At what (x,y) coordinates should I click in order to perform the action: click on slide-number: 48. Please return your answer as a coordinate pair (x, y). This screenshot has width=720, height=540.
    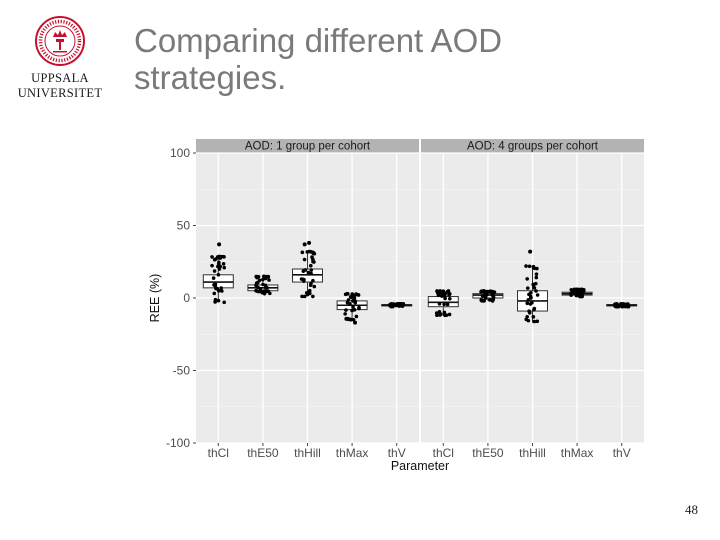
    Looking at the image, I should click on (691, 509).